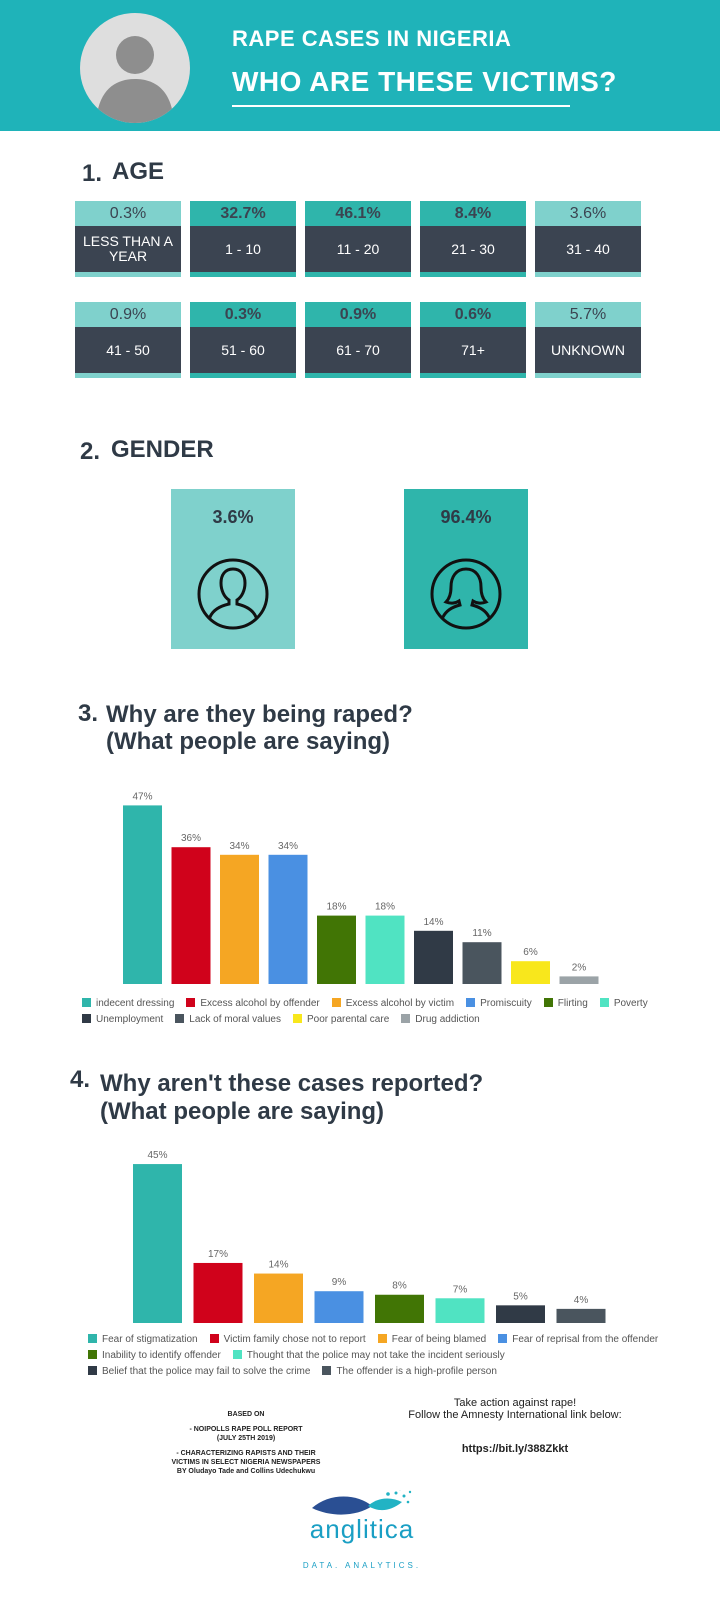 The width and height of the screenshot is (720, 1603). What do you see at coordinates (138, 171) in the screenshot?
I see `section-title: AGE` at bounding box center [138, 171].